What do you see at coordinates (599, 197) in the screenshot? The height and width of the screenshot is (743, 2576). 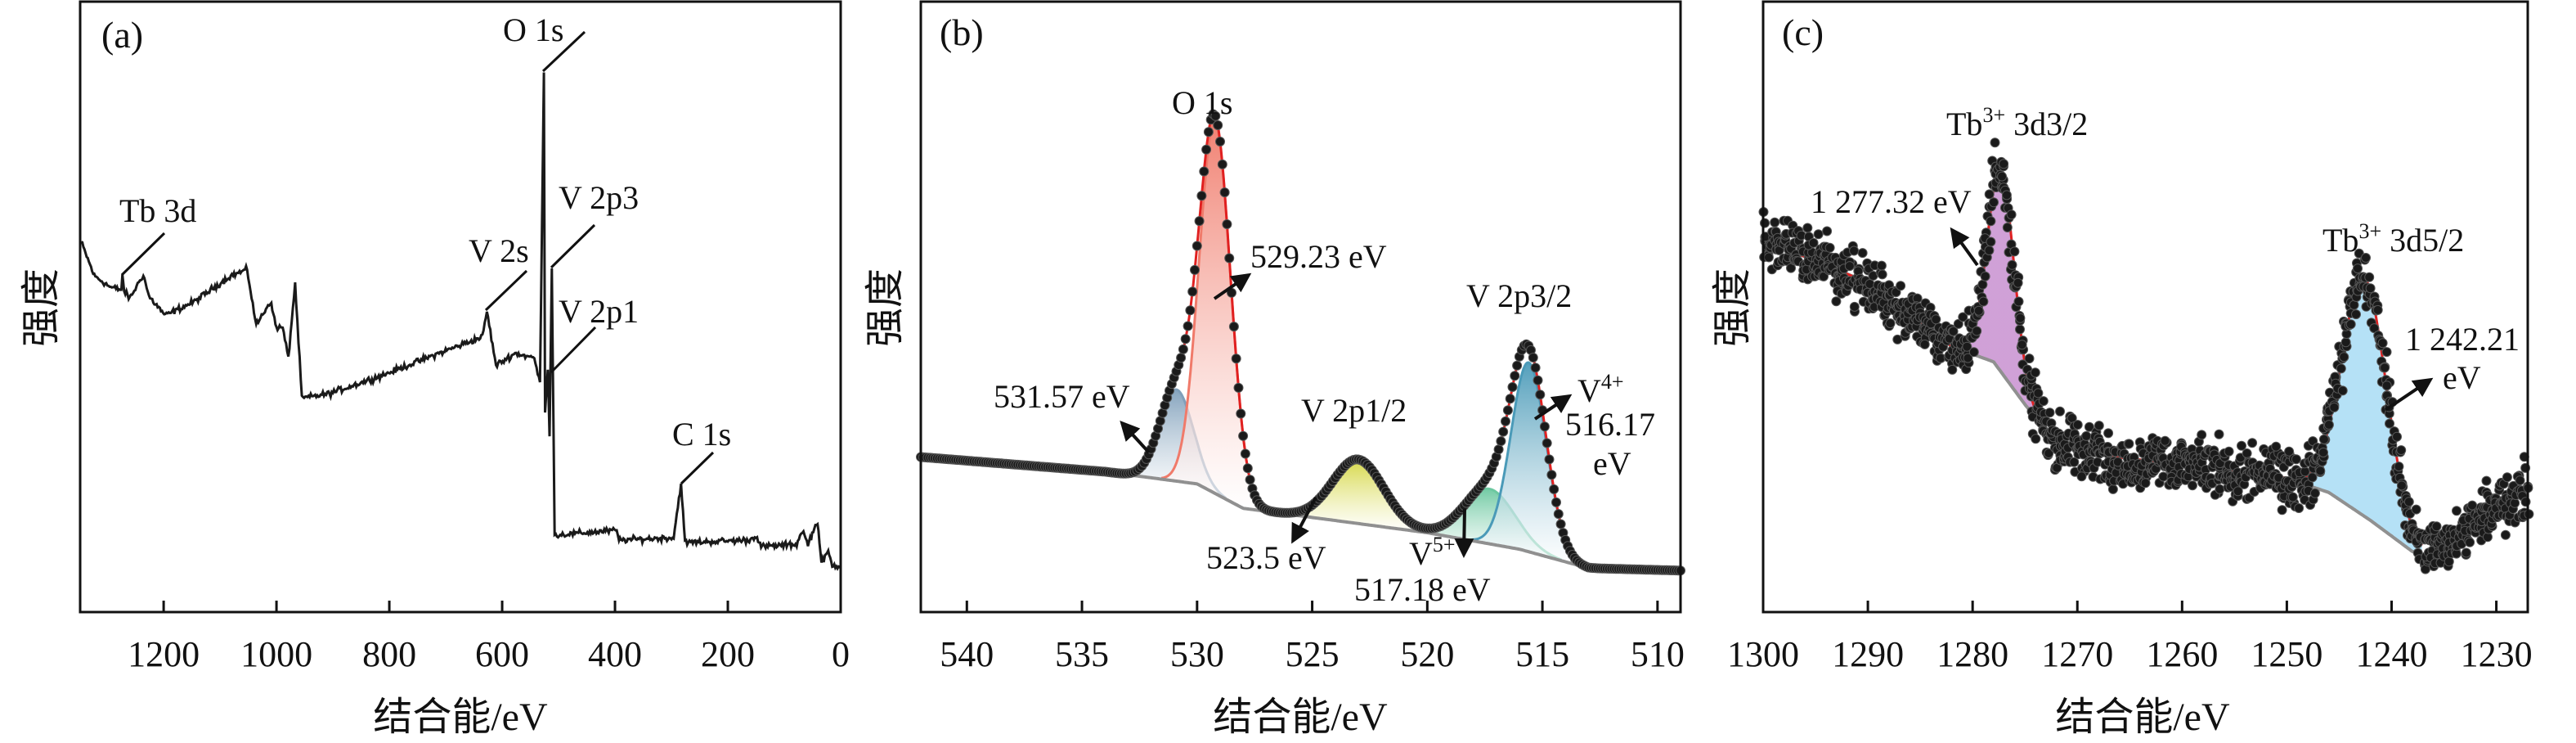 I see `annotation-v2p3: V 2p3` at bounding box center [599, 197].